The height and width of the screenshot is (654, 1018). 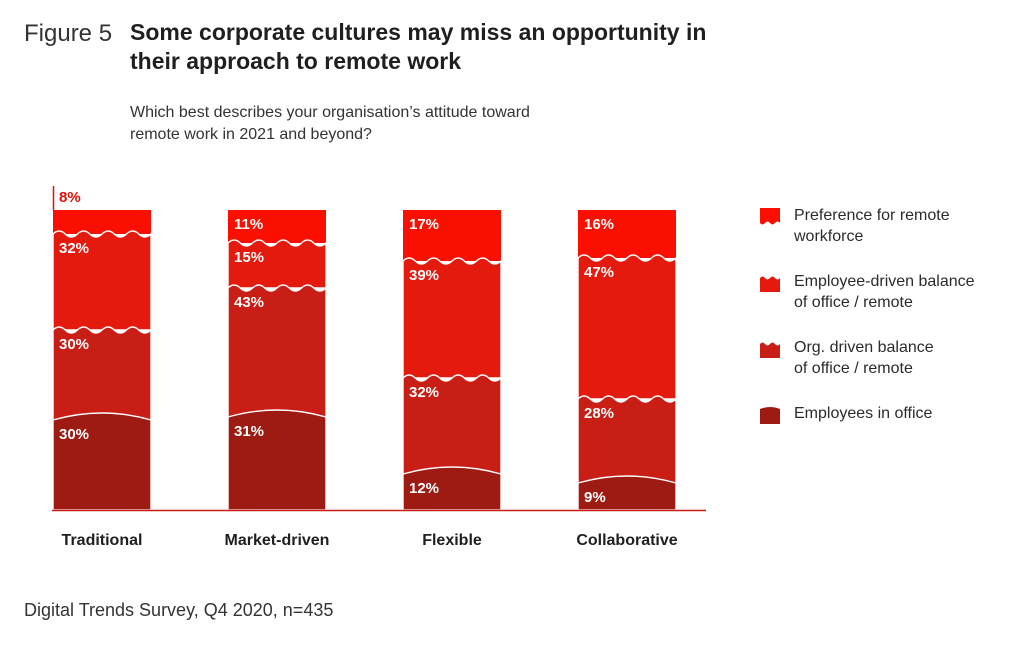 What do you see at coordinates (249, 257) in the screenshot?
I see `value-label-market-driven-employee-driven: 15%` at bounding box center [249, 257].